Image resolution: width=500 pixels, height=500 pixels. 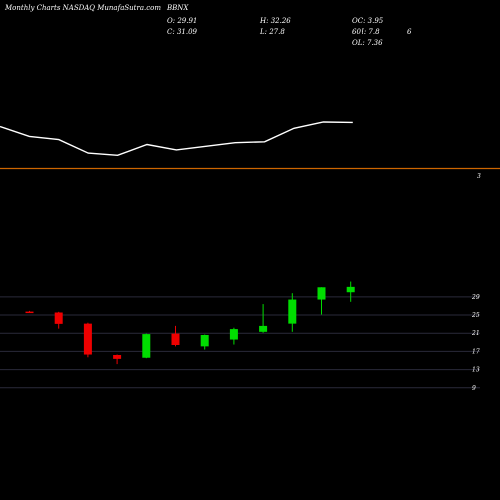 What do you see at coordinates (272, 32) in the screenshot?
I see `low-value: L: 27.8` at bounding box center [272, 32].